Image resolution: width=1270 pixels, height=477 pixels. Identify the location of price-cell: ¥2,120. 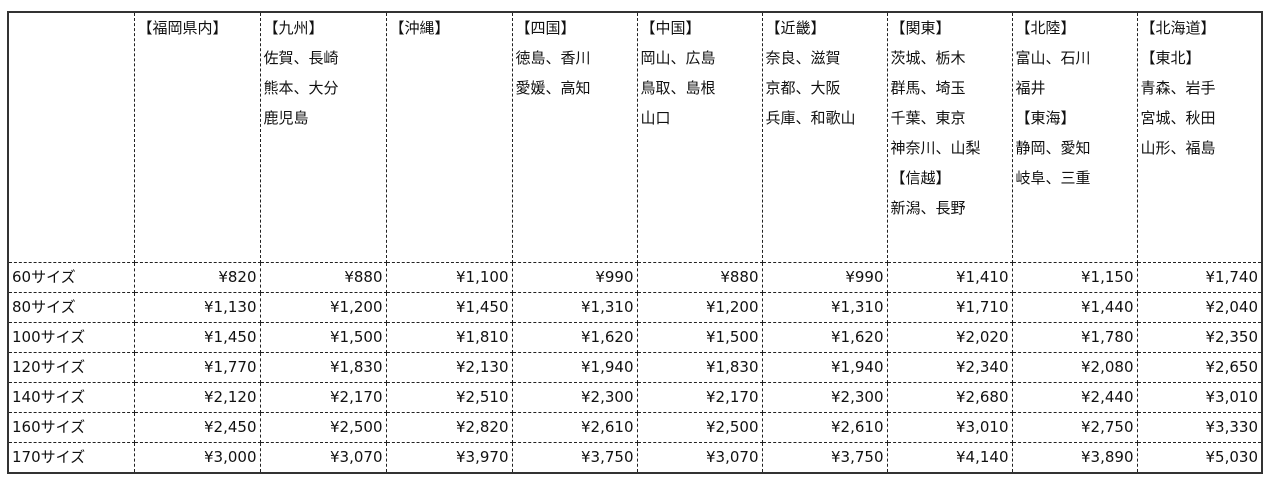
(197, 397).